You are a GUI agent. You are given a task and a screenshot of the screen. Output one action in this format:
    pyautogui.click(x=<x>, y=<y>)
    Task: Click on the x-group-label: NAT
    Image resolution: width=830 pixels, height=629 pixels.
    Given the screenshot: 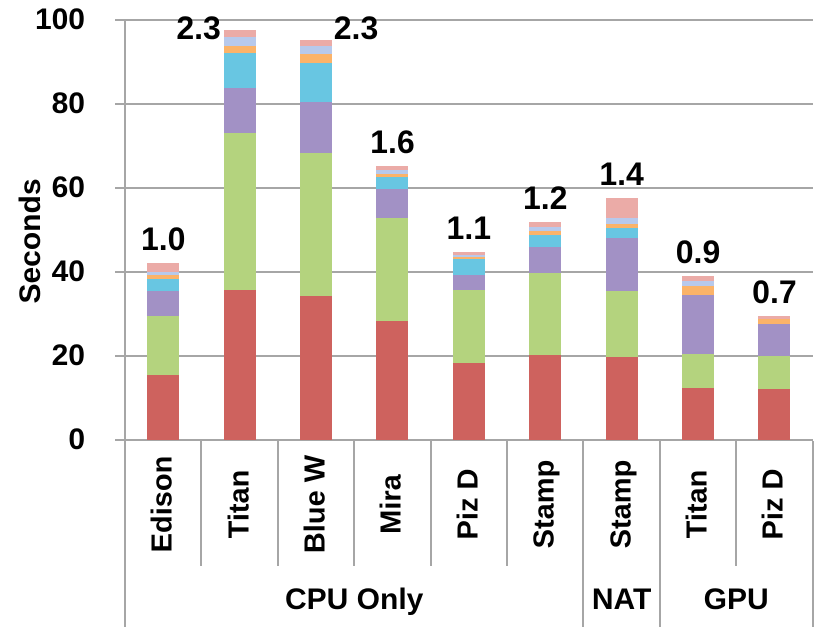 What is the action you would take?
    pyautogui.click(x=621, y=599)
    